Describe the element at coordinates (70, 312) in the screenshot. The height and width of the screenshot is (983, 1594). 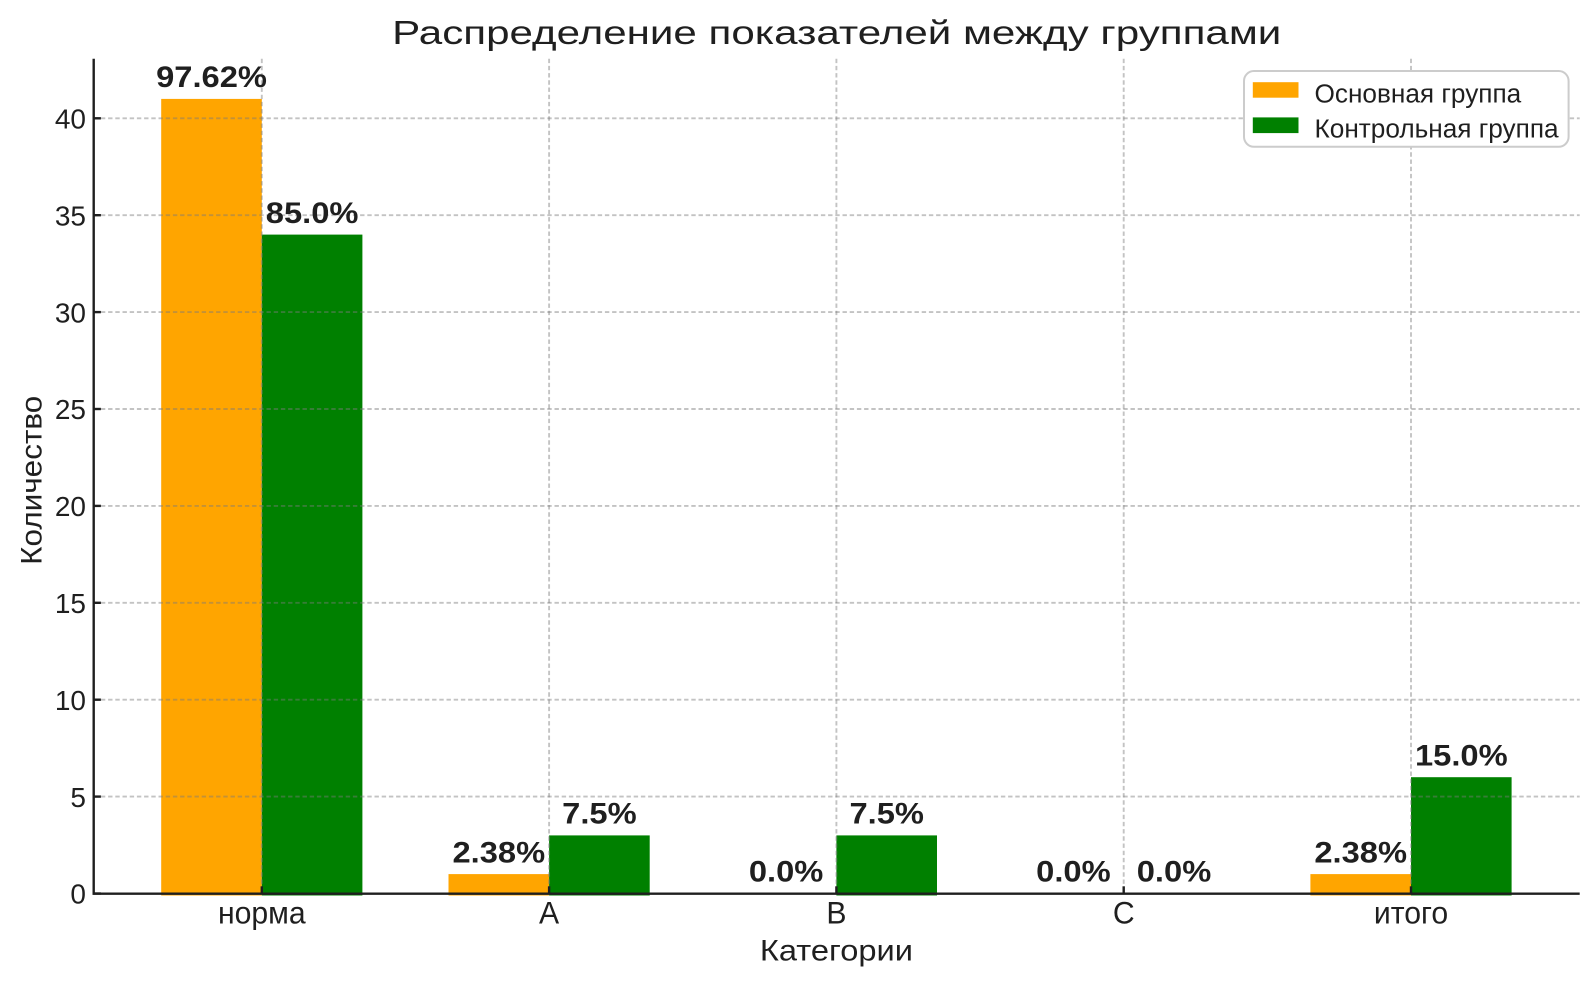
I see `svg-text: 30` at that location.